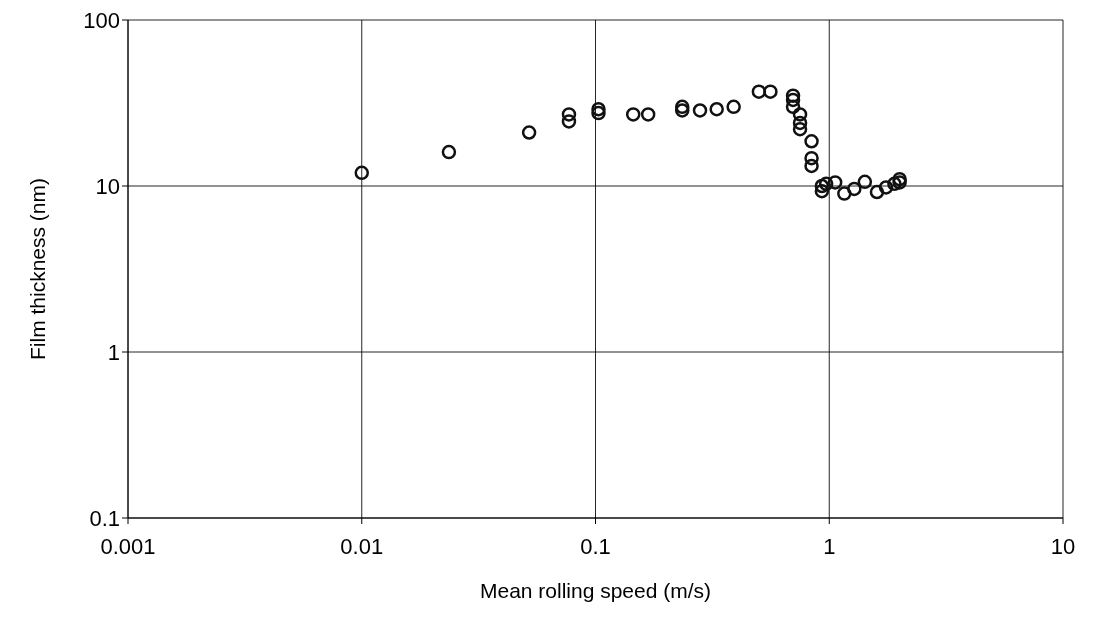 This screenshot has height=629, width=1103. What do you see at coordinates (104, 518) in the screenshot?
I see `y-tick-label: 0.1` at bounding box center [104, 518].